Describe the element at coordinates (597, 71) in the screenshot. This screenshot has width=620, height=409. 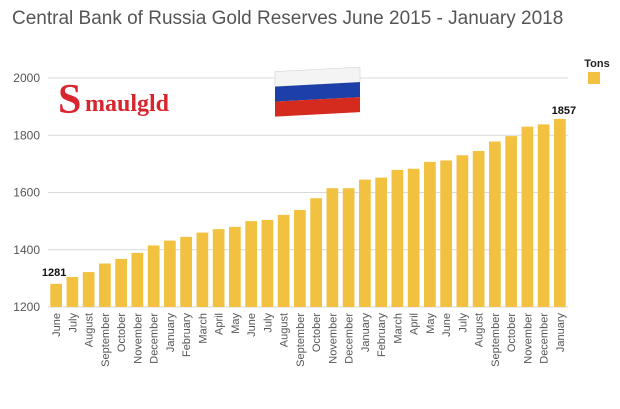
I see `legend: Tons` at that location.